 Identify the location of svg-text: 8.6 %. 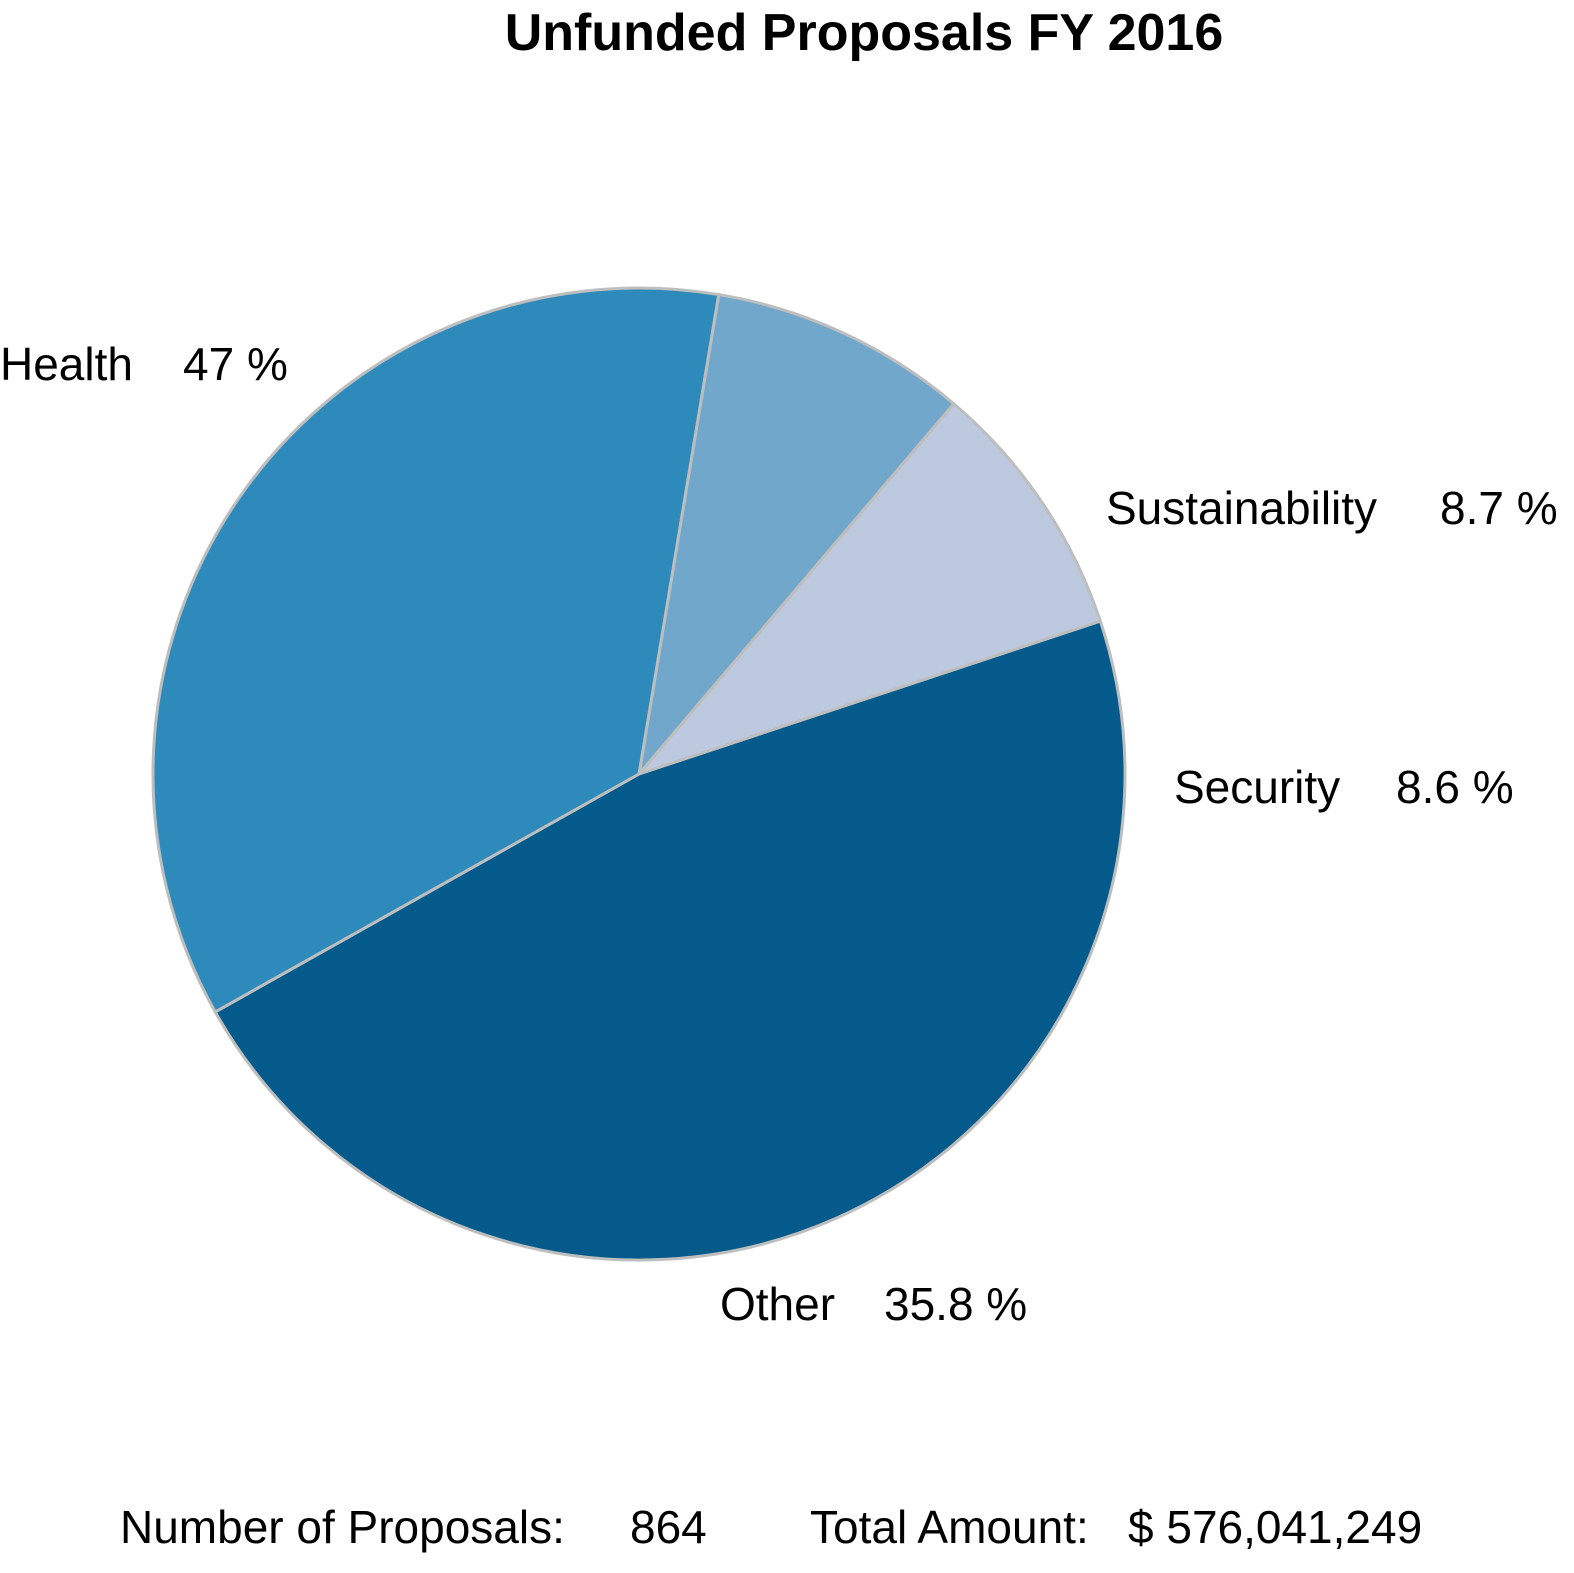
(1455, 787).